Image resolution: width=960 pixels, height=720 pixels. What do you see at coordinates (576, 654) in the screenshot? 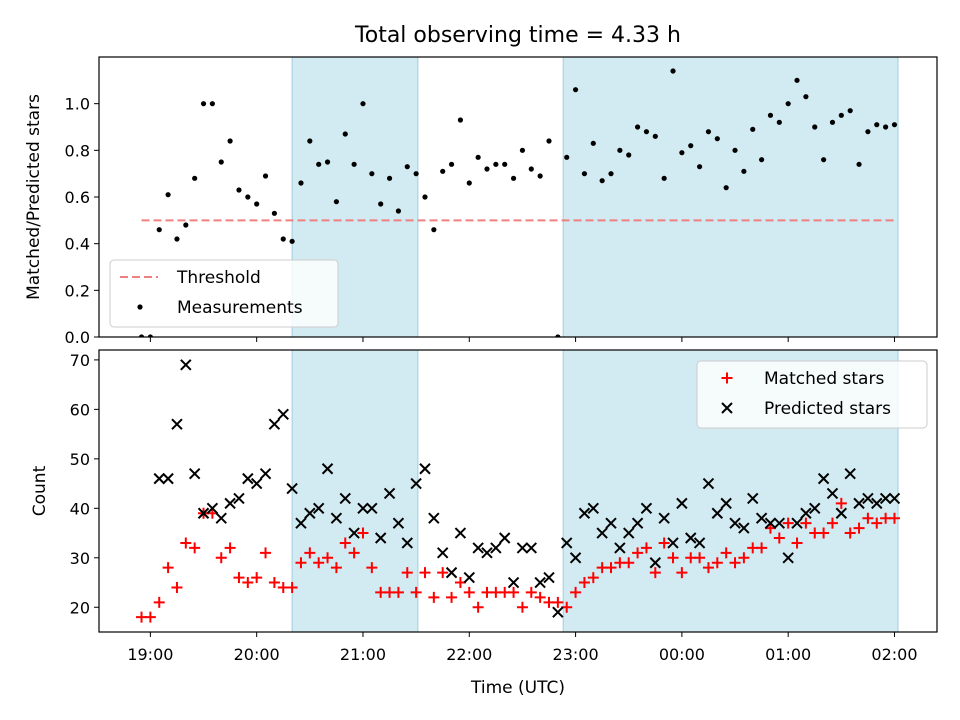
I see `x-tick-label: 23:00` at bounding box center [576, 654].